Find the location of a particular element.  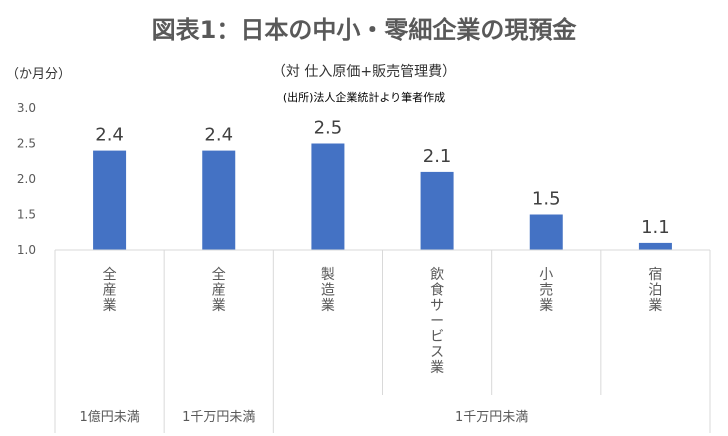

chart-source: (出所)法人企業統計より筆者作成 is located at coordinates (364, 97).